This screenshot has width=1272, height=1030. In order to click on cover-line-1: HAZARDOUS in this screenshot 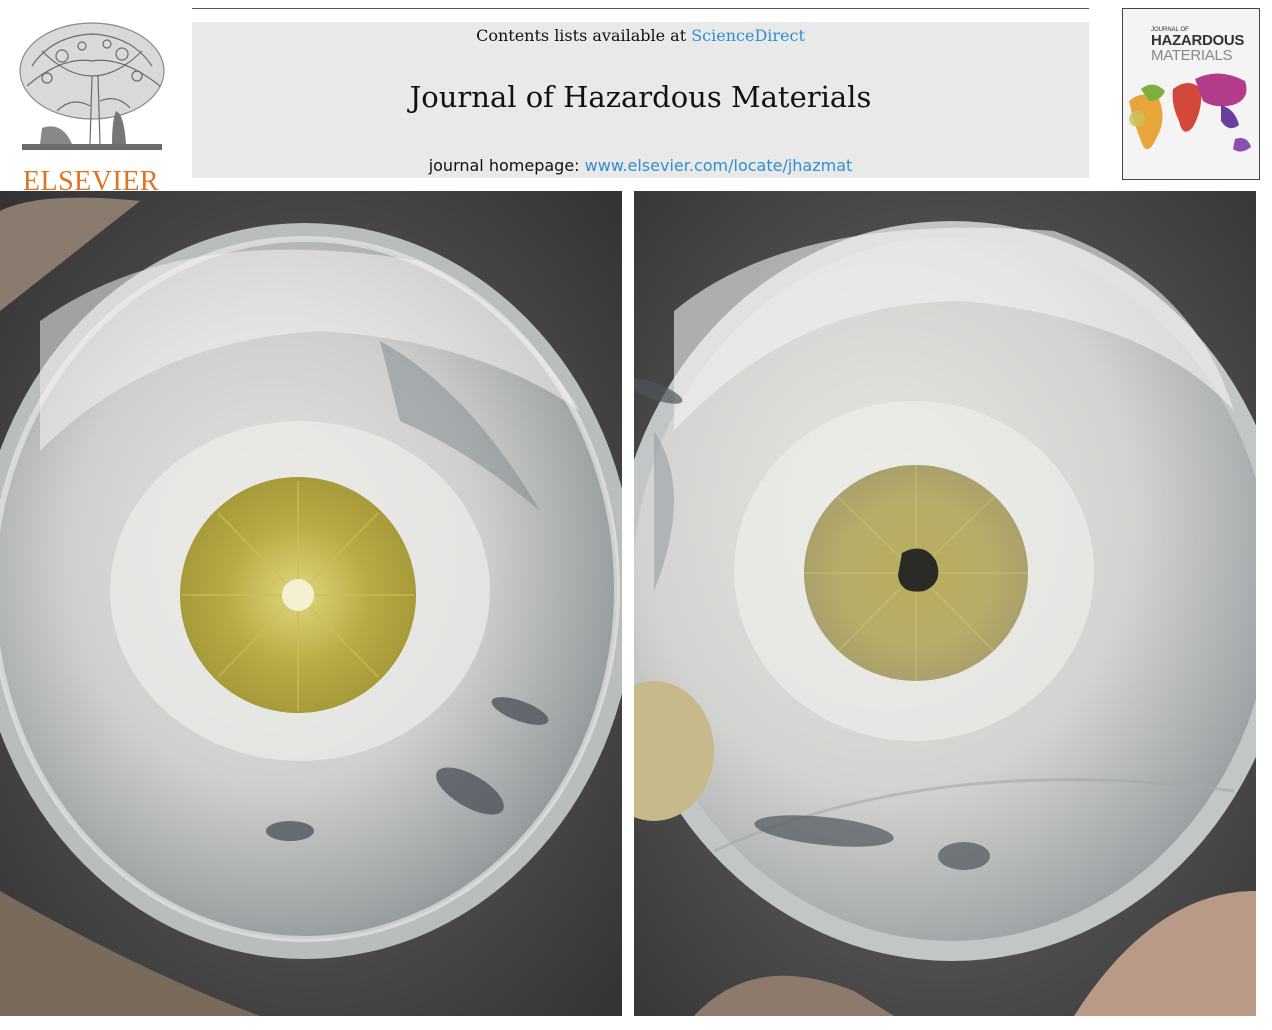, I will do `click(1198, 40)`.